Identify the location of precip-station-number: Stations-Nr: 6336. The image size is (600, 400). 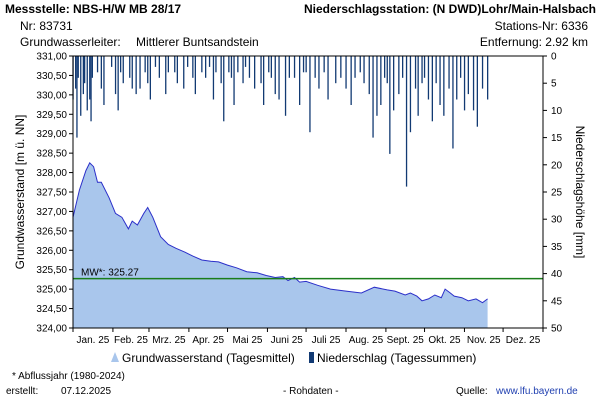
(541, 26).